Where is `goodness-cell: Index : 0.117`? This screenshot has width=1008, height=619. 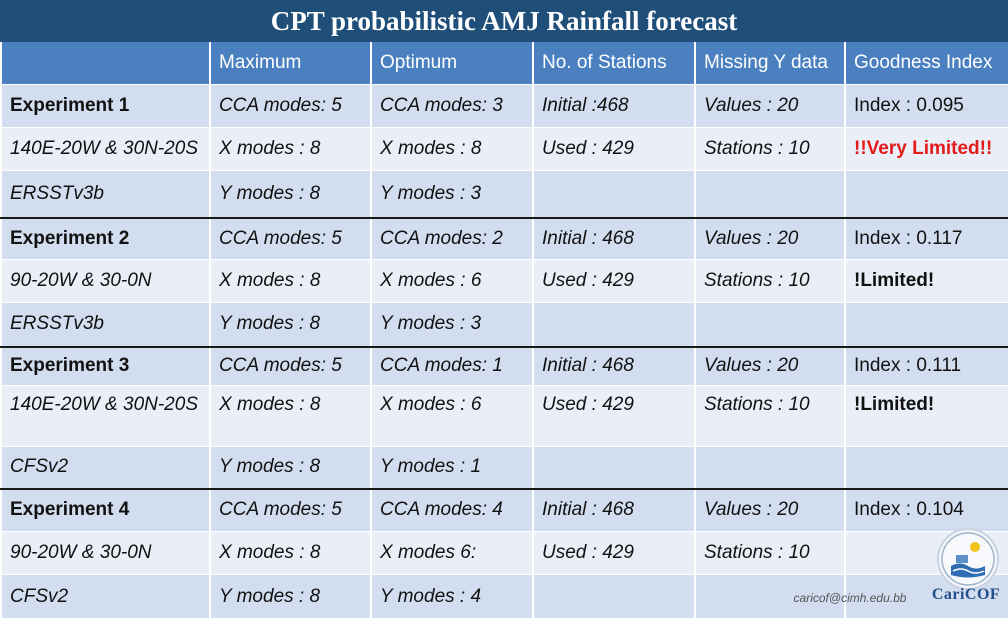 goodness-cell: Index : 0.117 is located at coordinates (926, 238).